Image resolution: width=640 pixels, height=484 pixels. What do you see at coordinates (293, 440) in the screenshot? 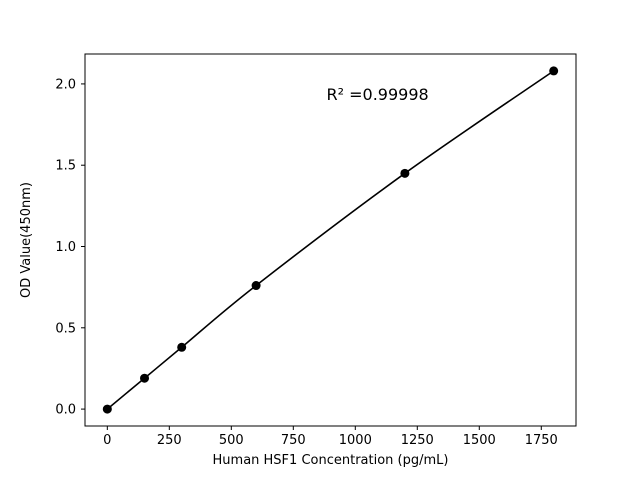
I see `x-tick-label: 750` at bounding box center [293, 440].